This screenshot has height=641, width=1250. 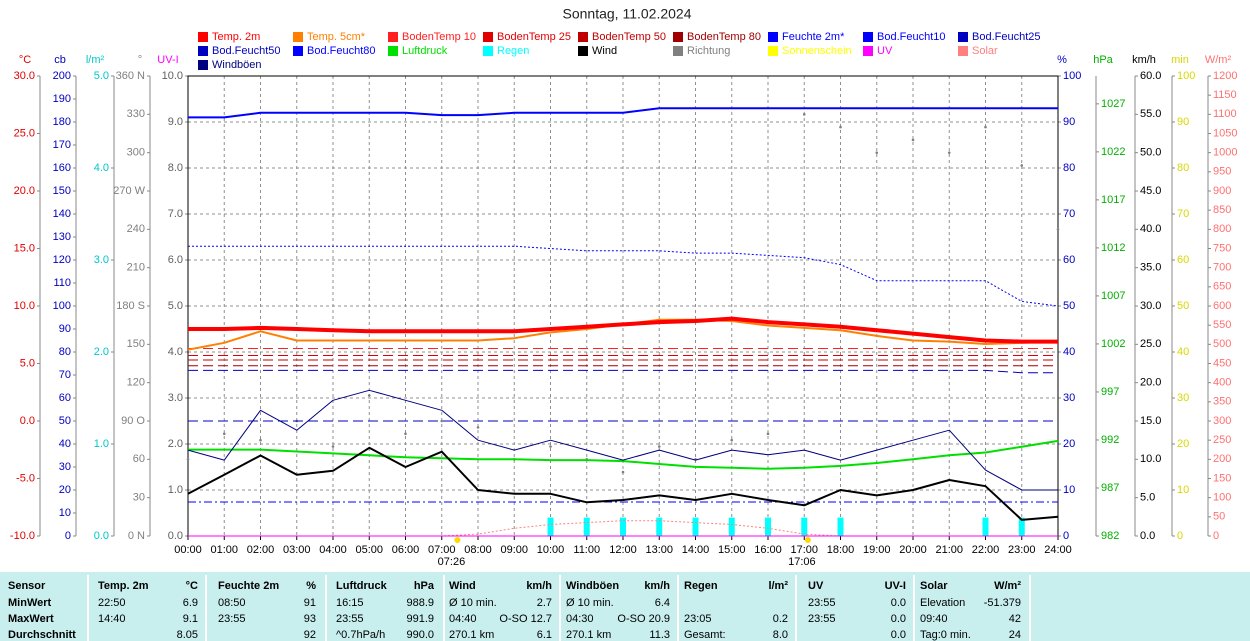 What do you see at coordinates (188, 550) in the screenshot?
I see `x-tick-label: 00:00` at bounding box center [188, 550].